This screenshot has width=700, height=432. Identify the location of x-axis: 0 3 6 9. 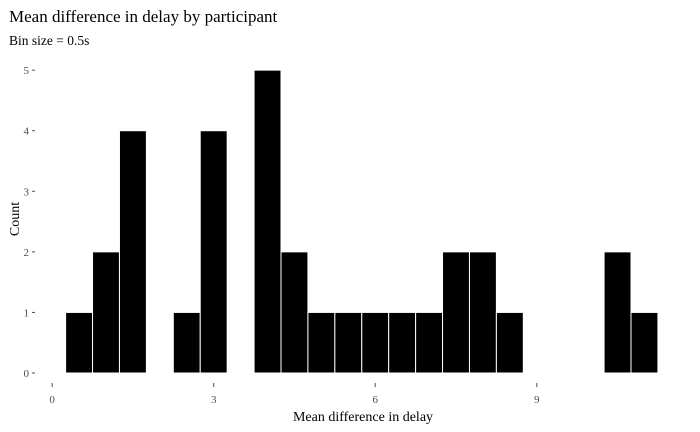
(294, 394).